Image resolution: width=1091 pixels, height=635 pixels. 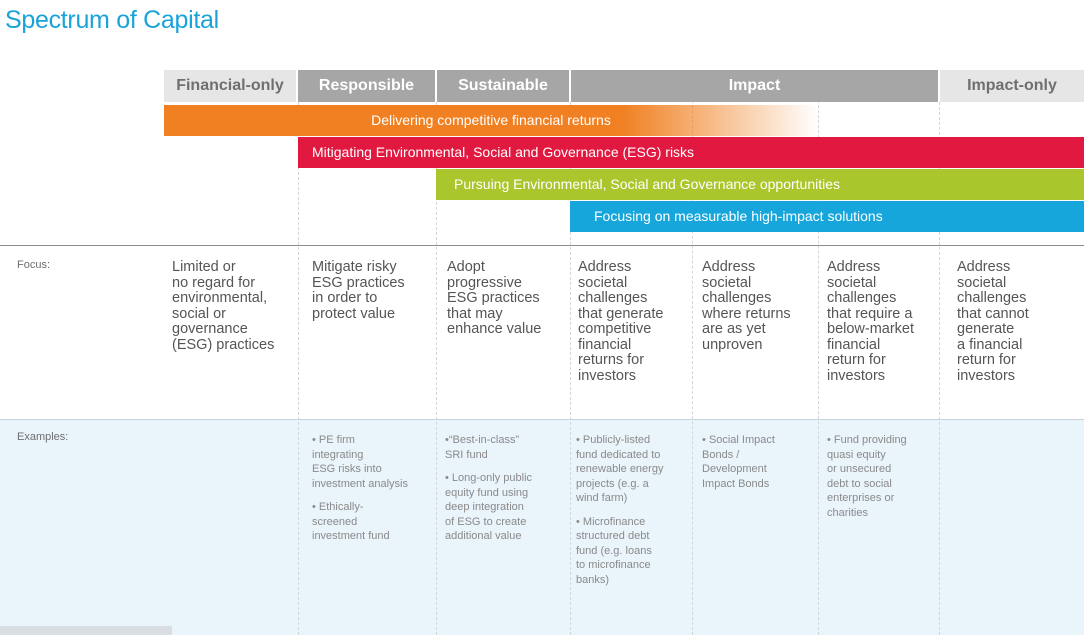 I want to click on bar-financial-returns-label: Delivering competitive financial returns, so click(x=491, y=120).